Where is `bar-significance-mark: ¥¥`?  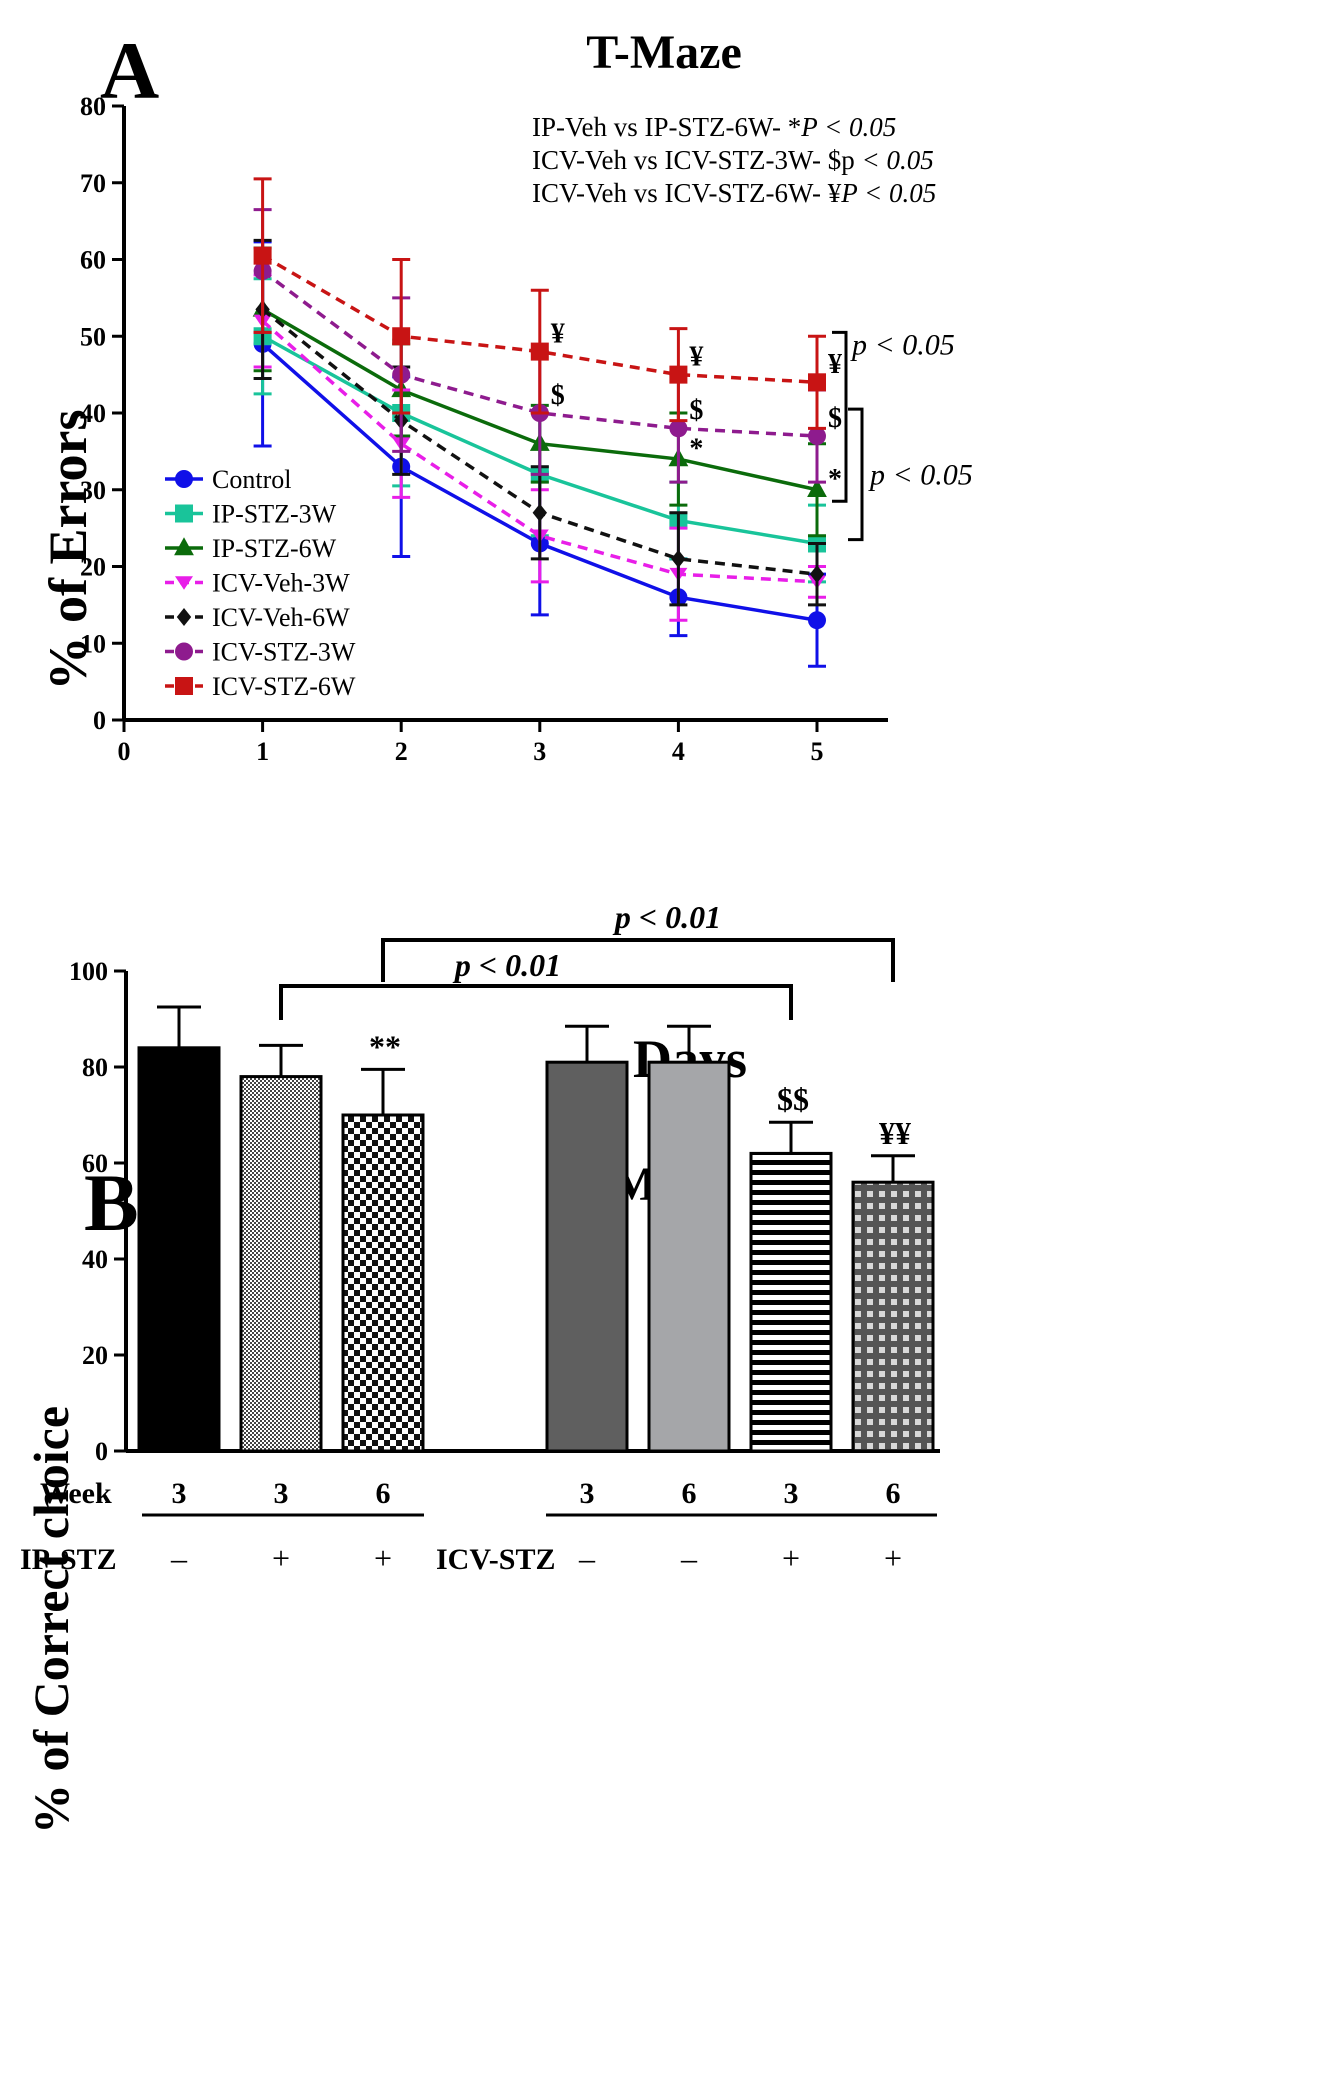 bar-significance-mark: ¥¥ is located at coordinates (895, 1133).